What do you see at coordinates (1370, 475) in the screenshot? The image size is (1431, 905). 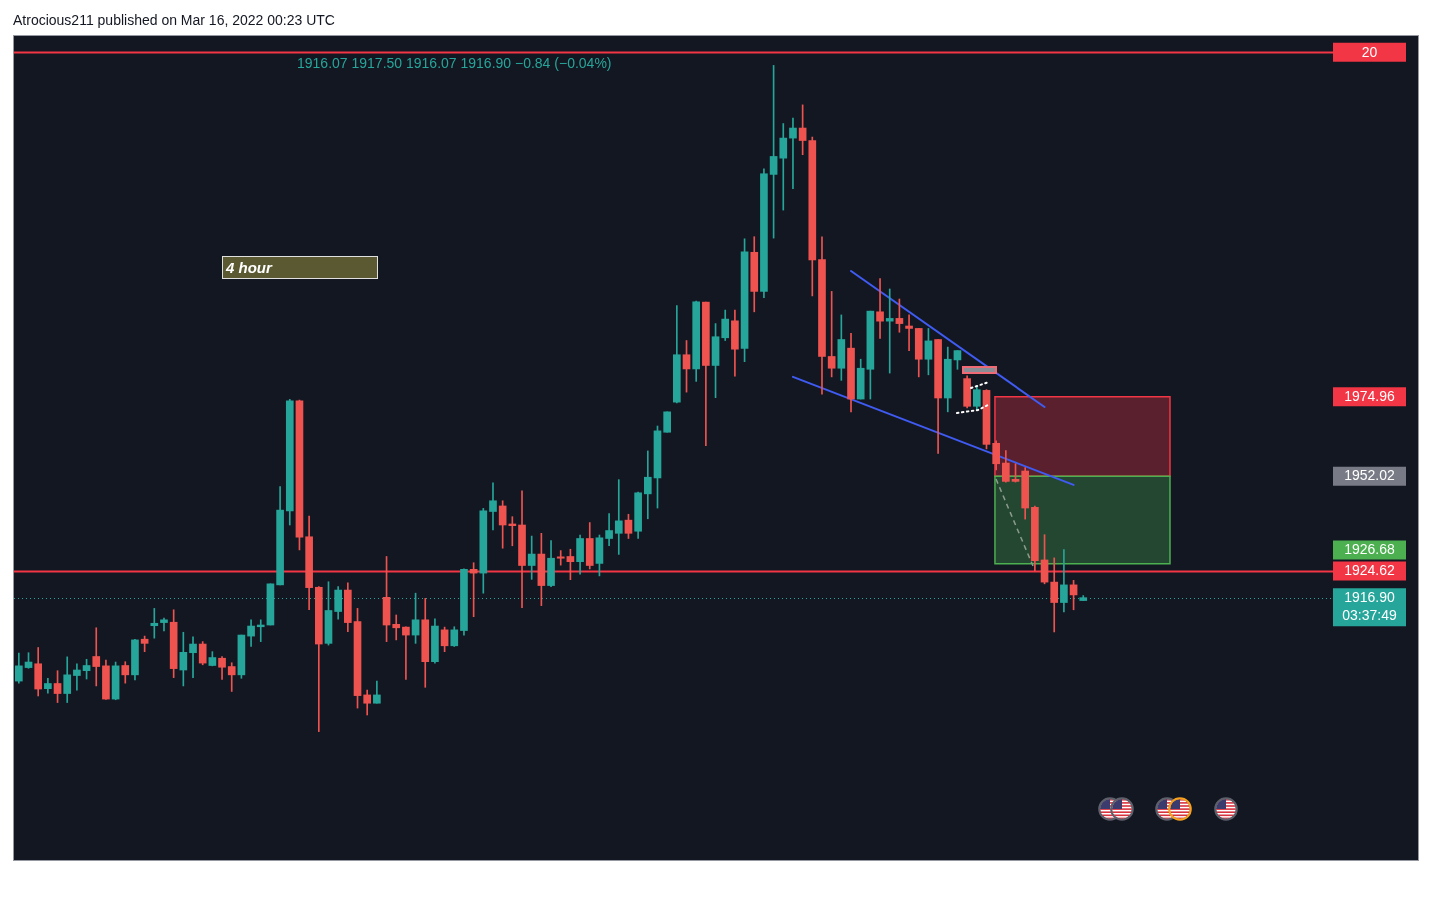 I see `y-tick-label: 1952.02` at bounding box center [1370, 475].